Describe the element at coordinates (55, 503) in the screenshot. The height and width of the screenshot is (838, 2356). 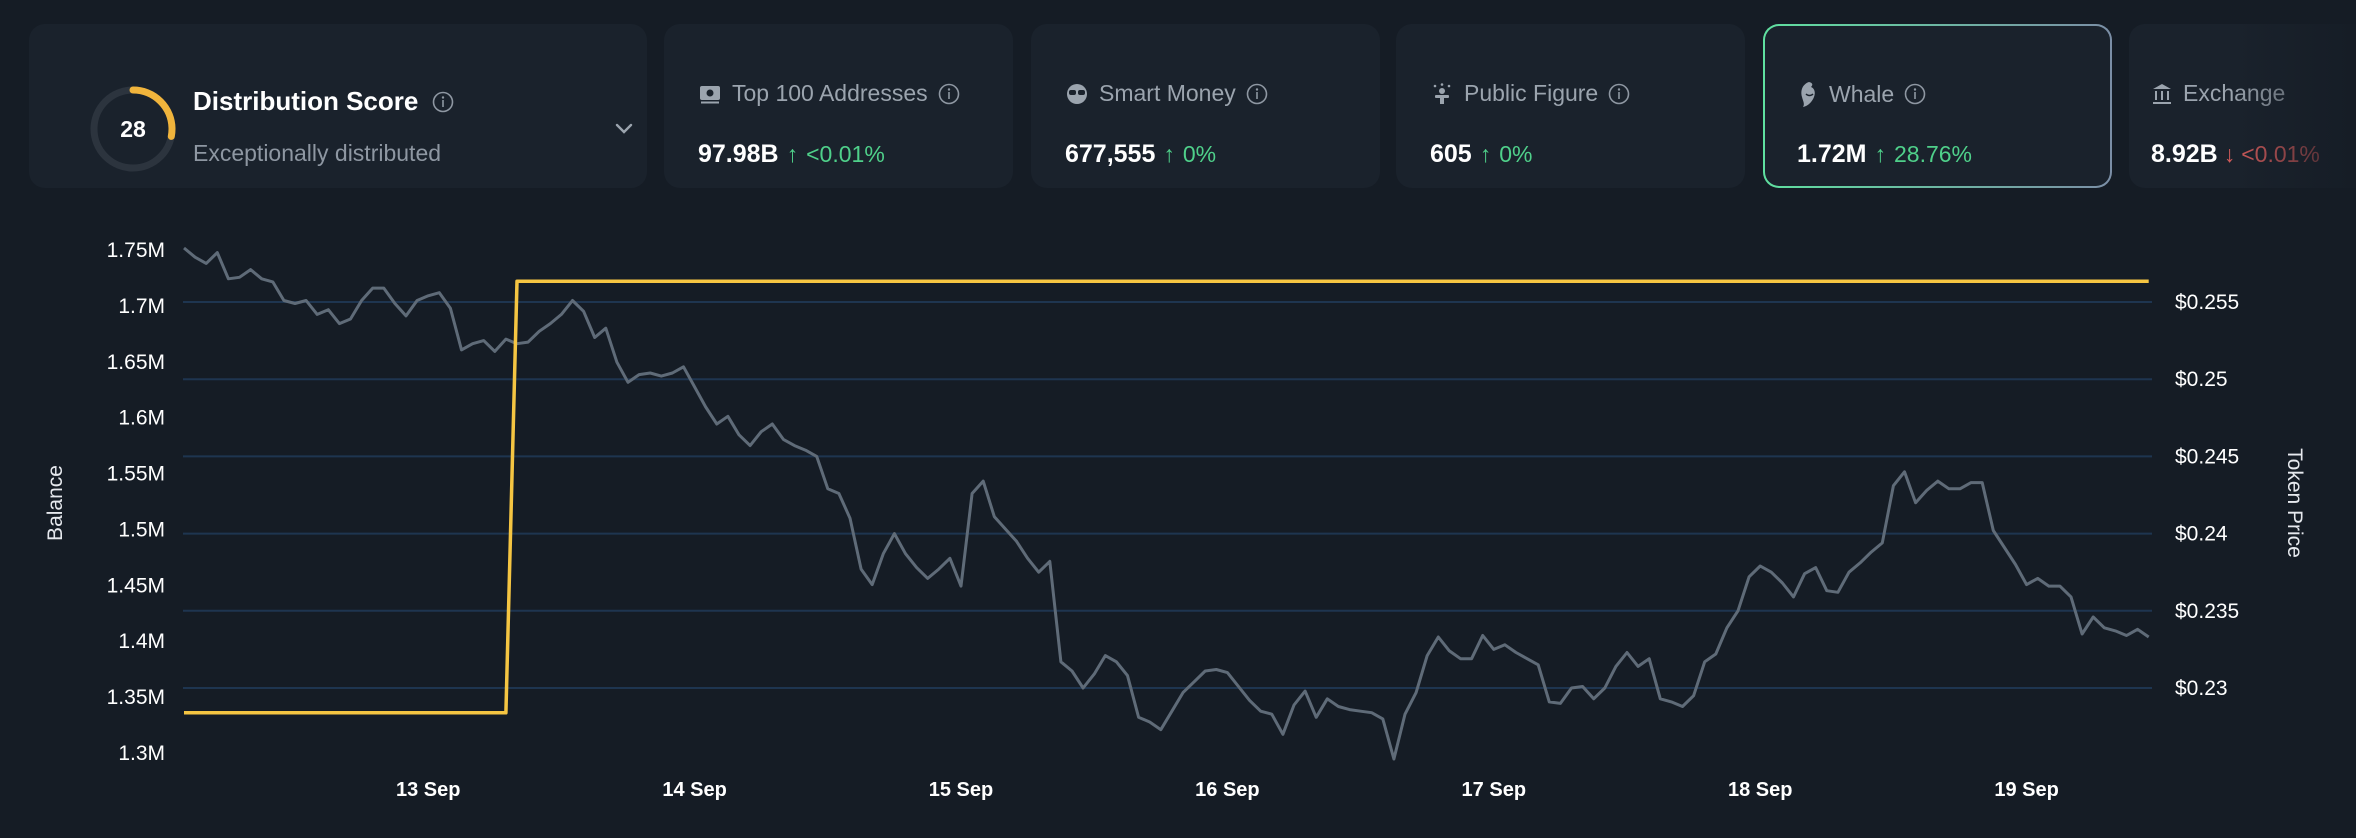
I see `left-axis-title: Balance` at that location.